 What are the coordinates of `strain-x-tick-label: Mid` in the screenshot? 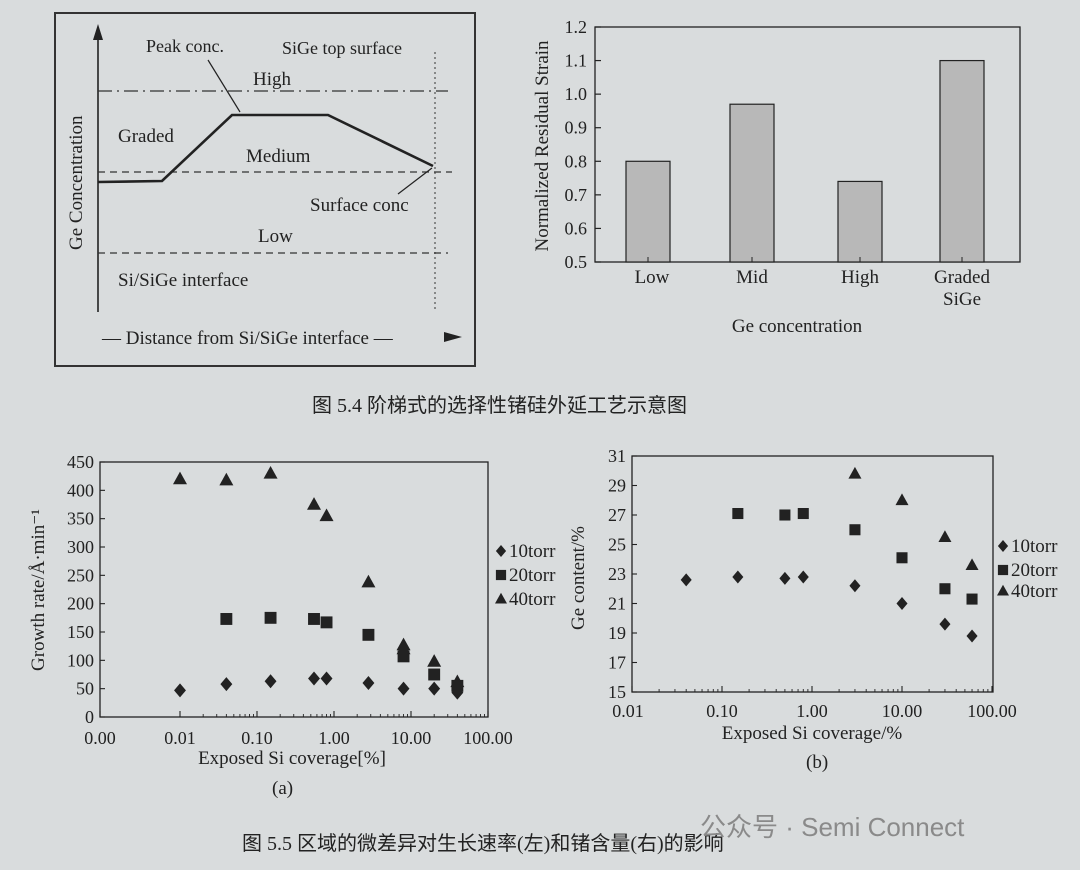 It's located at (752, 277).